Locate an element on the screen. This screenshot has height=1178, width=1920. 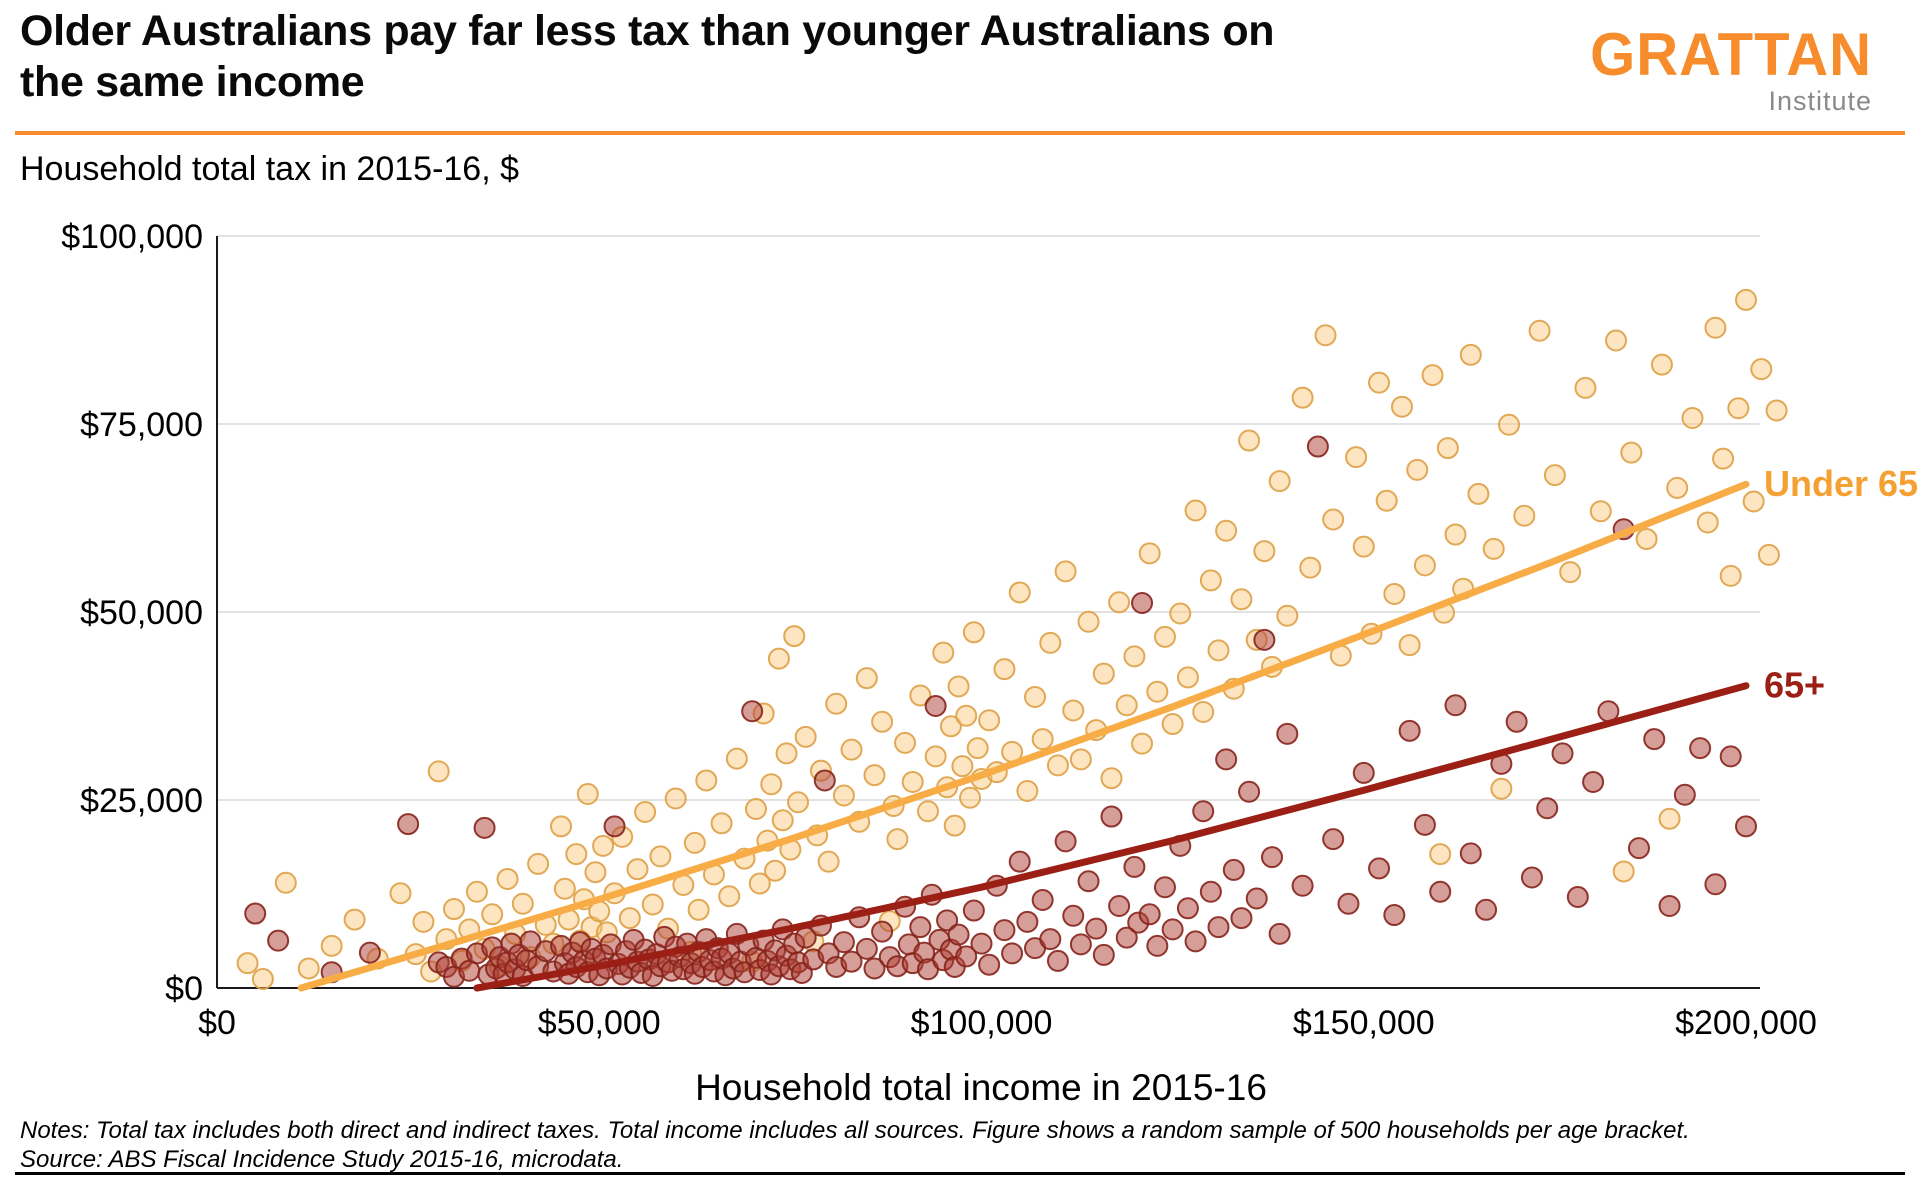
series-label-under-65: Under 65 is located at coordinates (1841, 483).